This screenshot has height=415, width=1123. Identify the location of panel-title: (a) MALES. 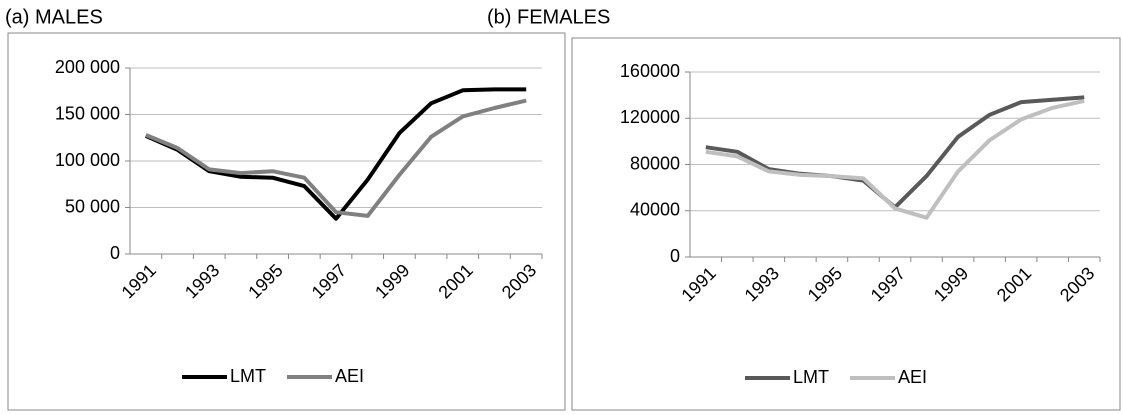
(54, 17).